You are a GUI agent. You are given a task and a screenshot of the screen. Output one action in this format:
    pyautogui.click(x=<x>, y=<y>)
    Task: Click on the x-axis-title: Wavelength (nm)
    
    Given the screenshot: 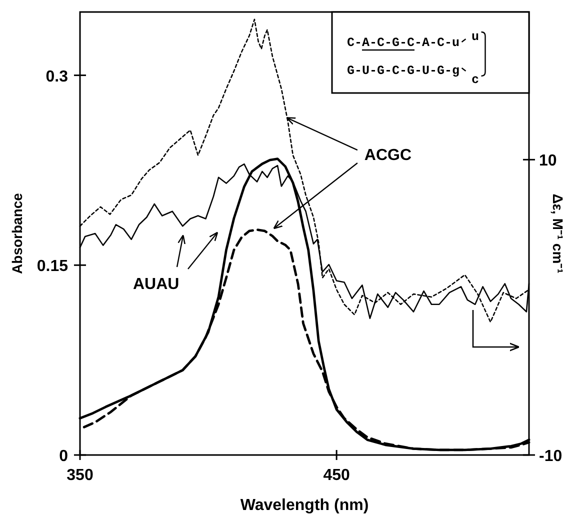 What is the action you would take?
    pyautogui.click(x=304, y=505)
    